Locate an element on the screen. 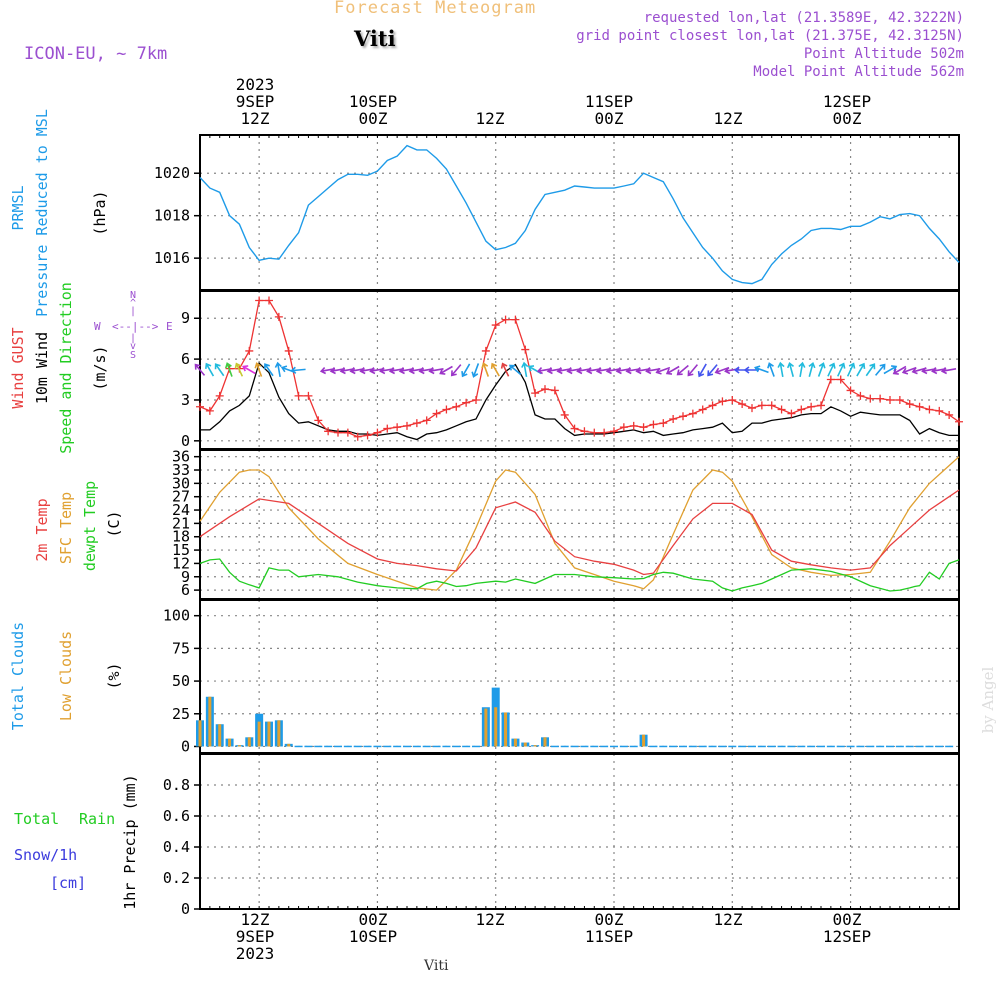 The width and height of the screenshot is (1000, 1000). y-tick-label: 33 is located at coordinates (181, 470).